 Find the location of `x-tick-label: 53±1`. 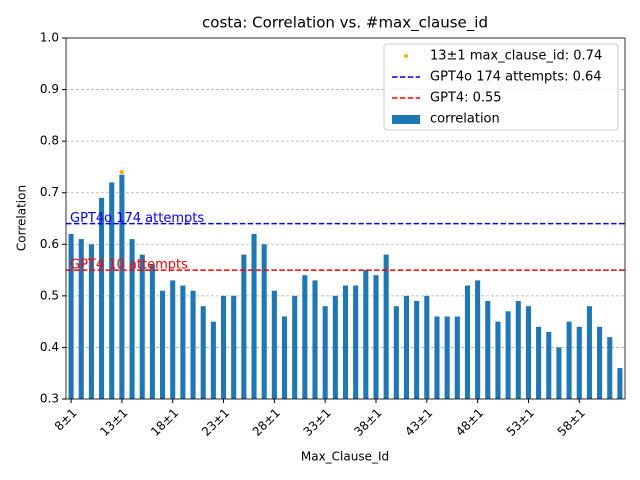

x-tick-label: 53±1 is located at coordinates (520, 422).